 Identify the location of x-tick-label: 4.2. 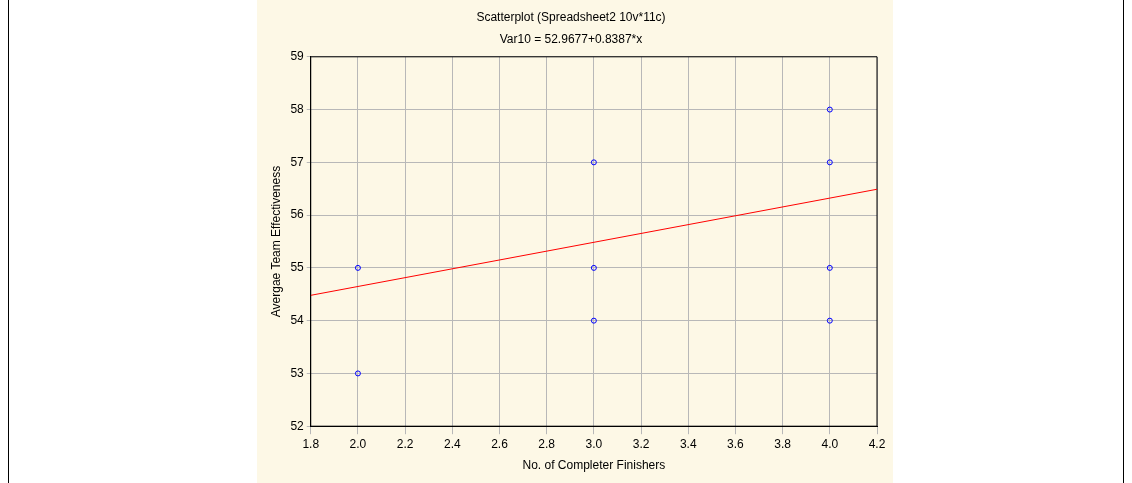
(877, 443).